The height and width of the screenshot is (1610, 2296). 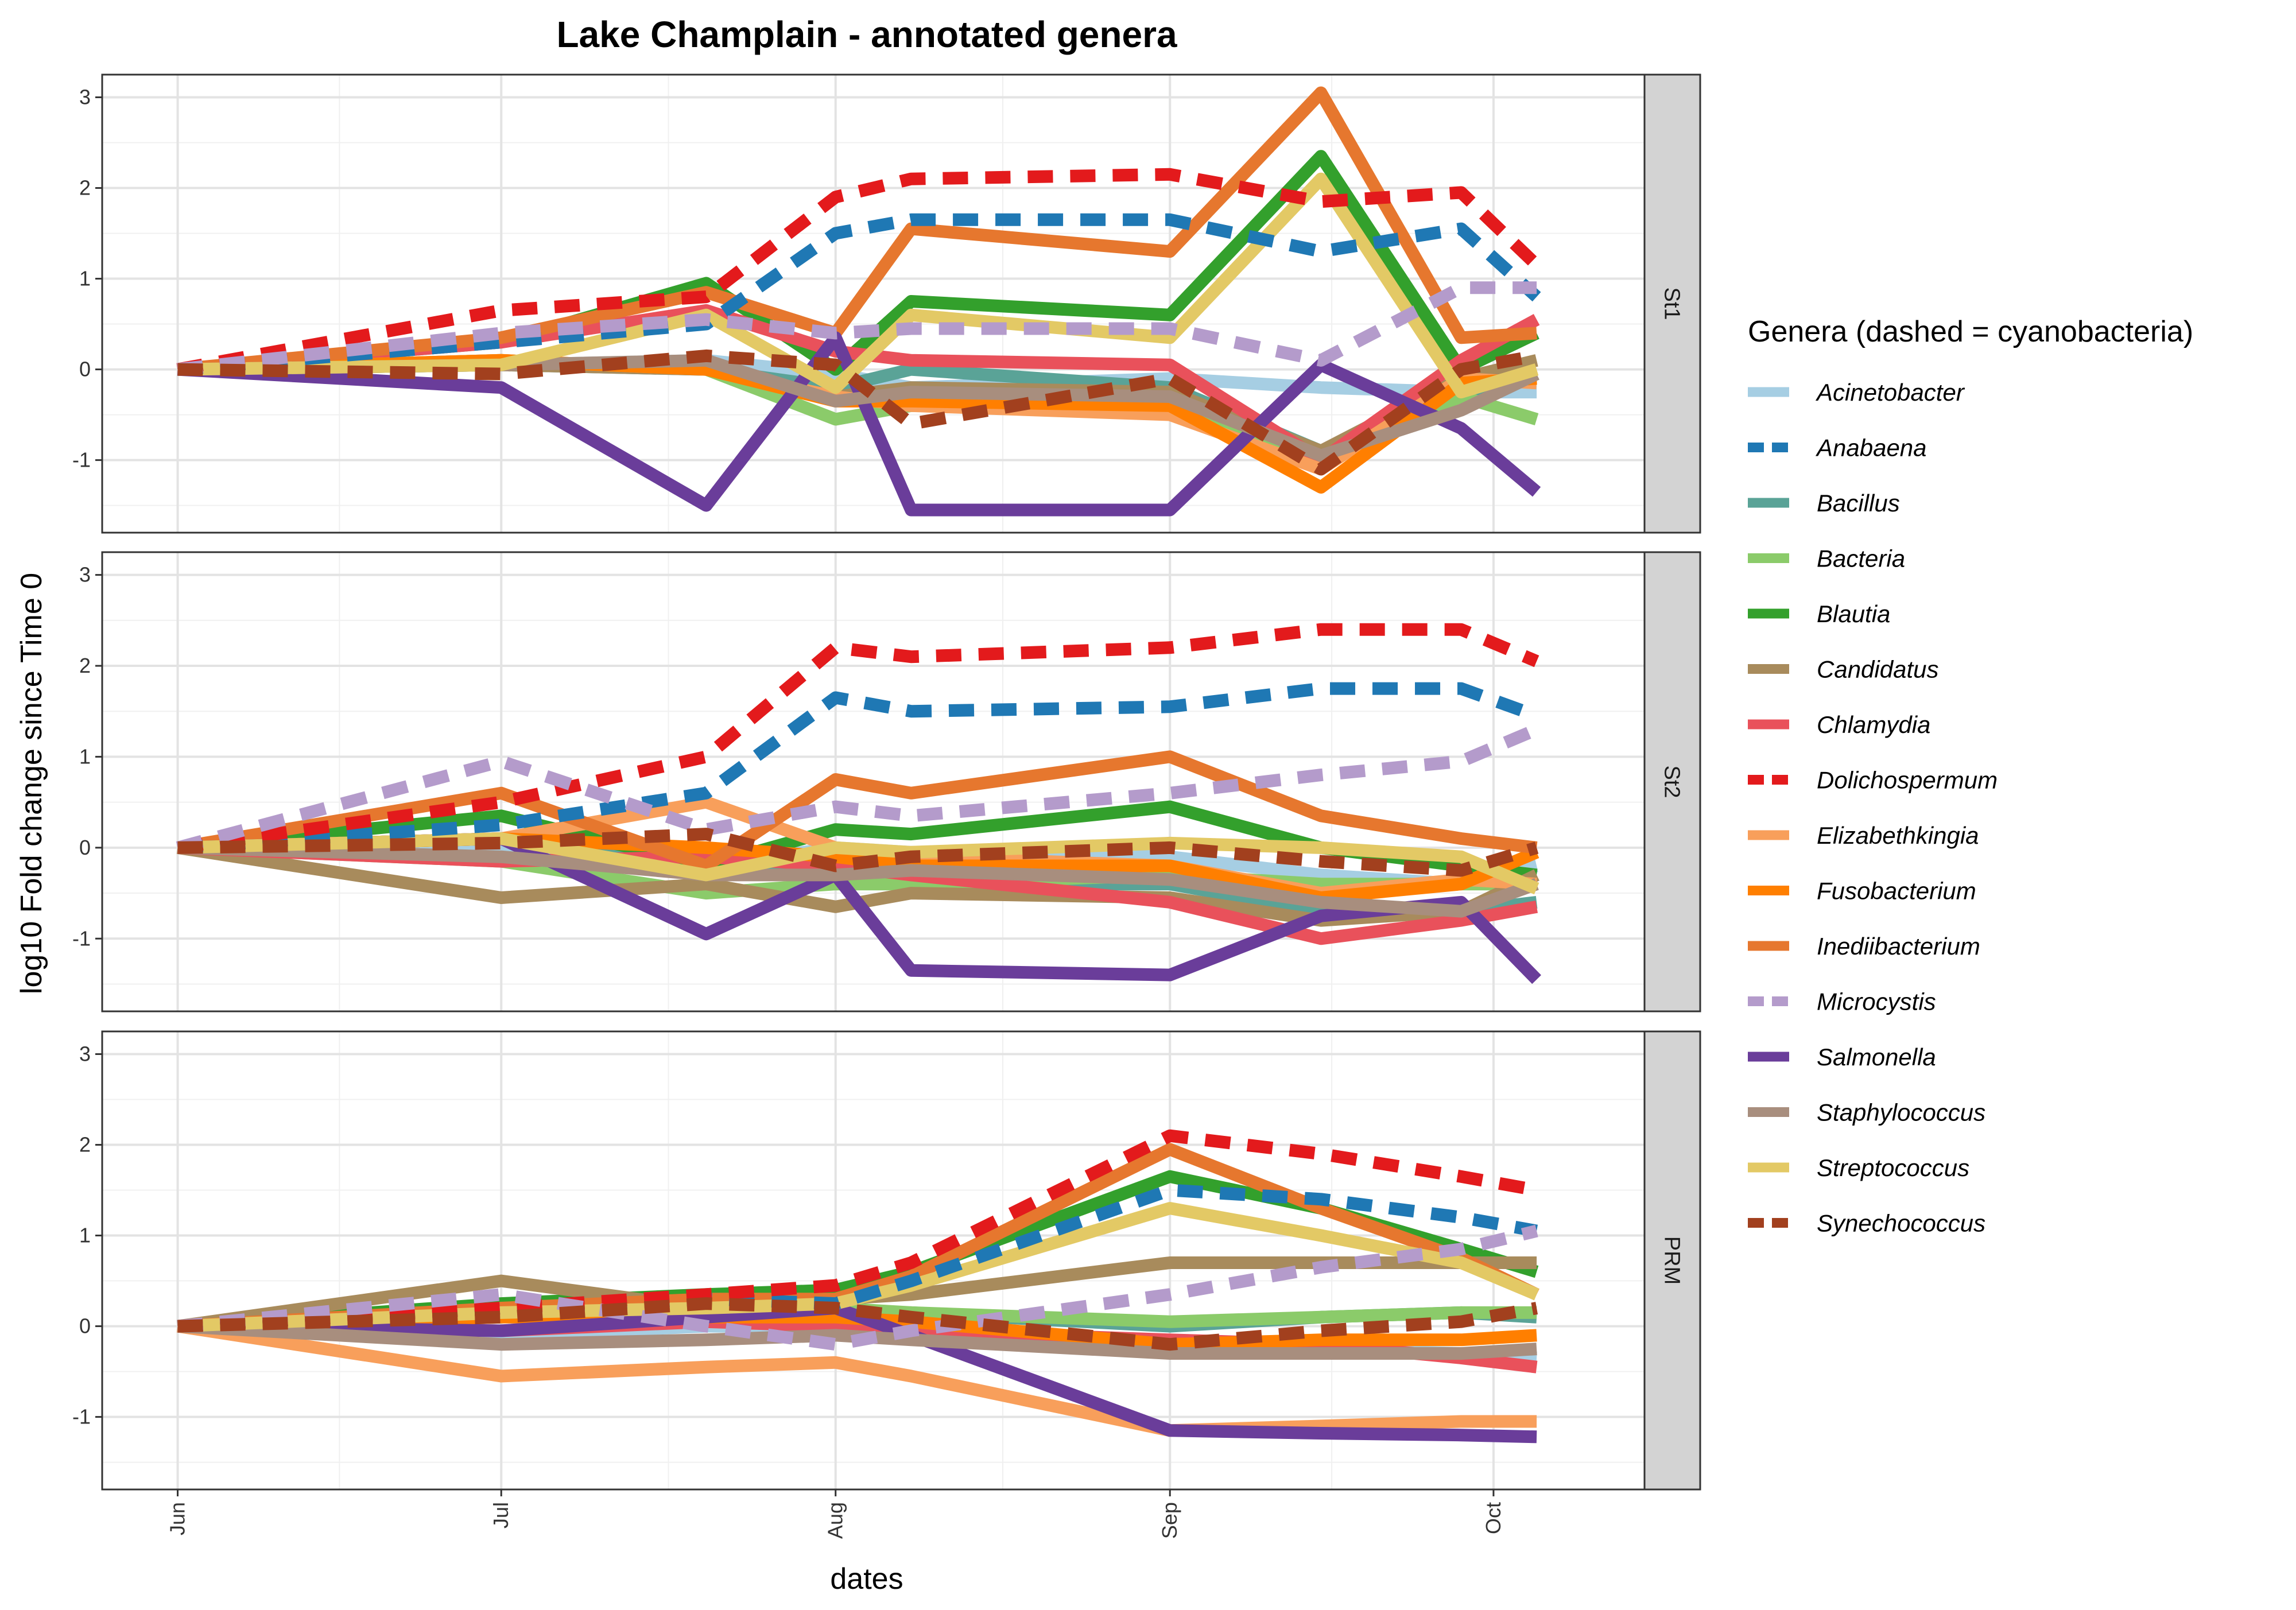 I want to click on x-axis-title: dates, so click(x=866, y=1579).